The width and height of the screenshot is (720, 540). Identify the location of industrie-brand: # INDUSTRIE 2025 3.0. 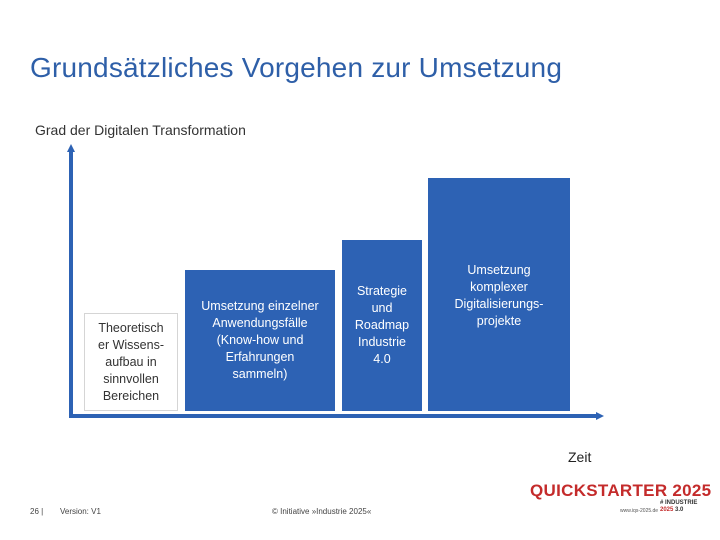
(678, 507).